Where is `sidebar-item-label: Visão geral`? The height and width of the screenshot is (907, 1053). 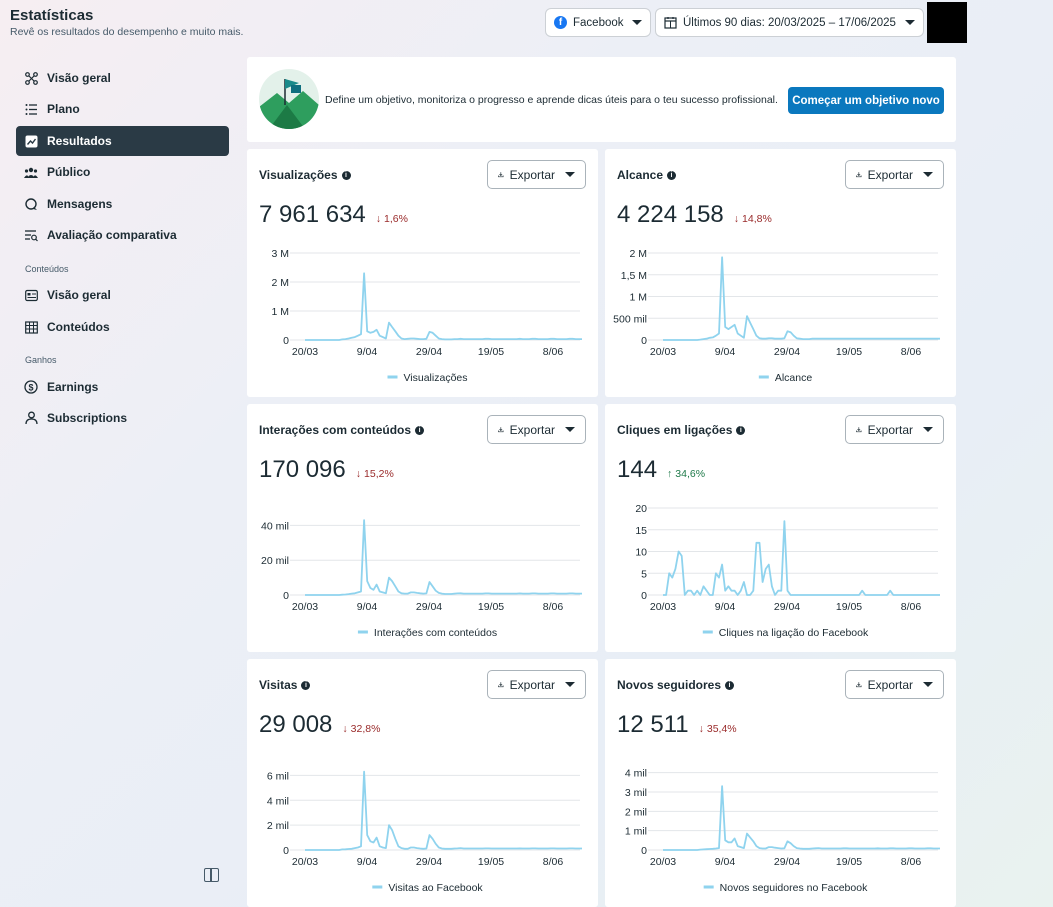
sidebar-item-label: Visão geral is located at coordinates (79, 78).